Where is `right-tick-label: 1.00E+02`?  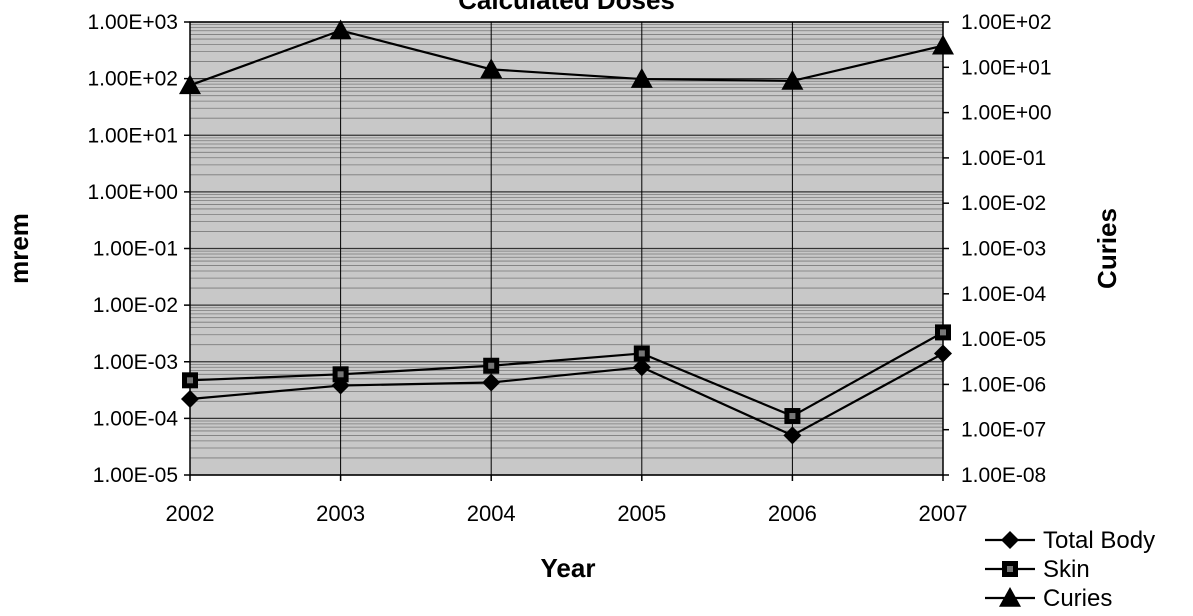 right-tick-label: 1.00E+02 is located at coordinates (1006, 22).